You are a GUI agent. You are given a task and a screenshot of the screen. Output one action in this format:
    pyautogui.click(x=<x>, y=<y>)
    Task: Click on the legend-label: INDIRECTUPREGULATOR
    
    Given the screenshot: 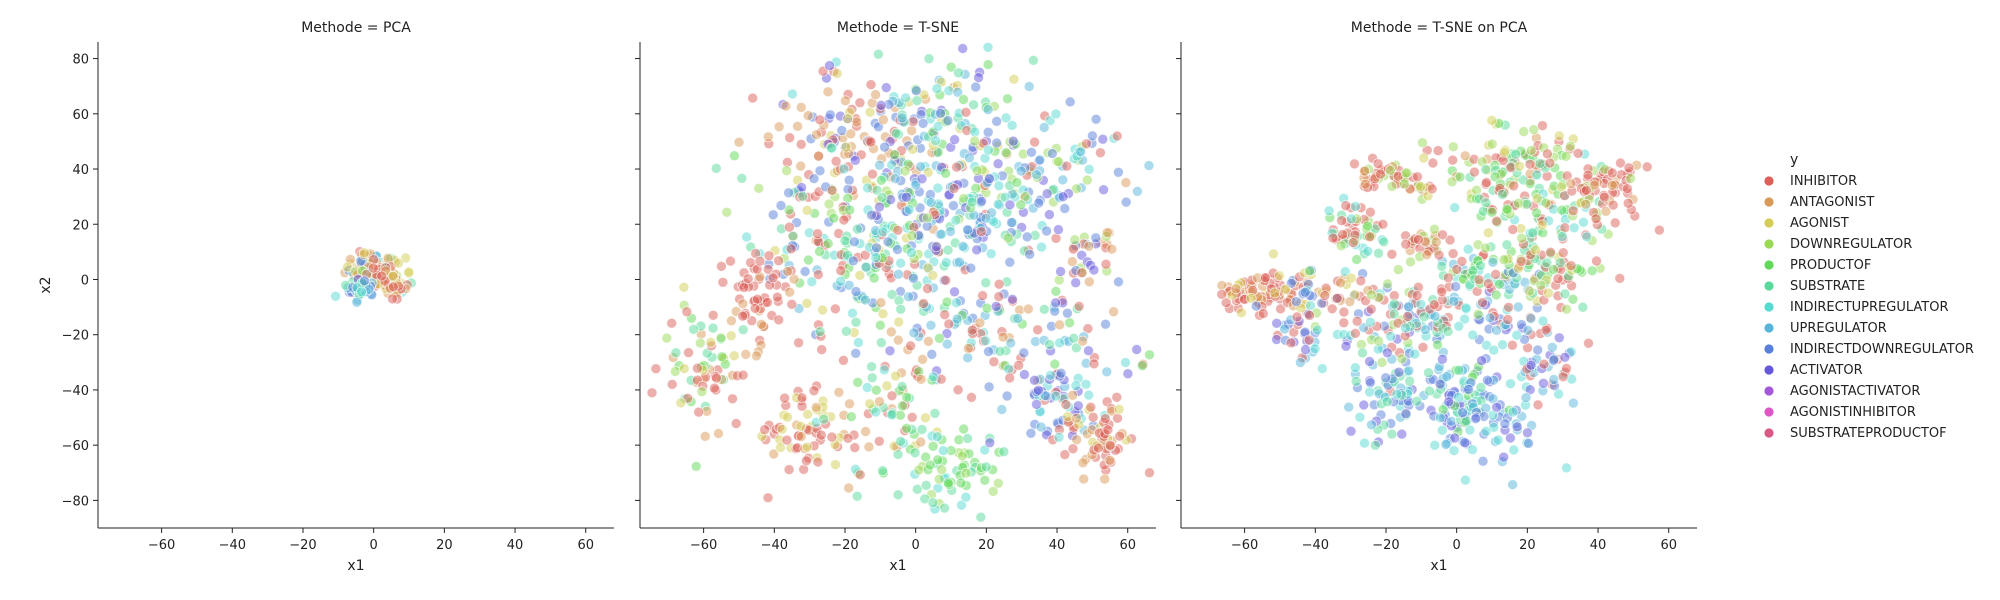 What is the action you would take?
    pyautogui.click(x=1869, y=307)
    